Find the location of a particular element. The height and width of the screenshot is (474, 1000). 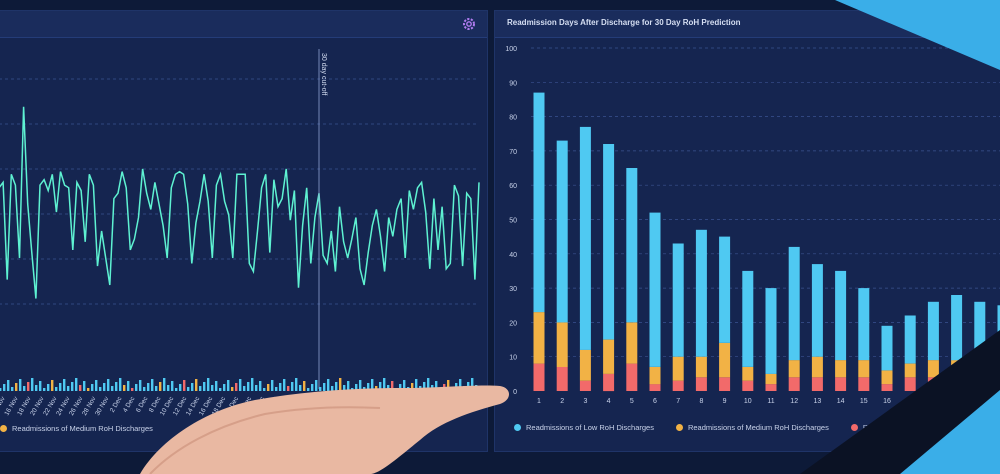

x-tick-label: 4 is located at coordinates (609, 401).